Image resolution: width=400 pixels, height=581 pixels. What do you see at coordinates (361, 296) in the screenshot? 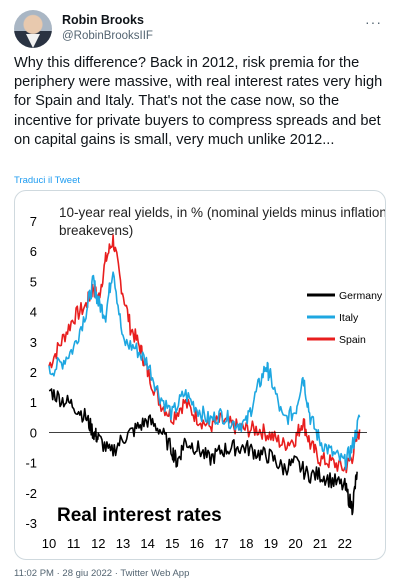
I see `legend-label-germany: Germany` at bounding box center [361, 296].